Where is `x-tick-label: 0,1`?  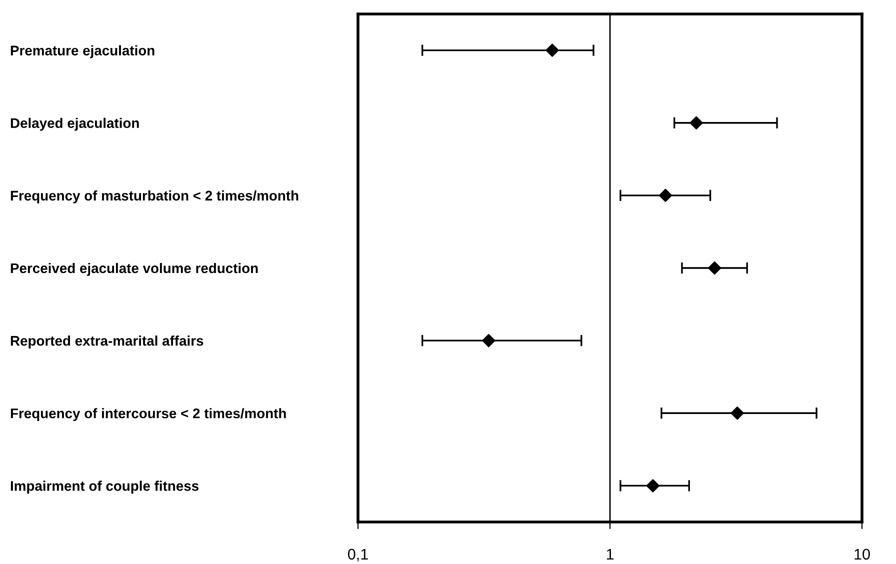
x-tick-label: 0,1 is located at coordinates (358, 555).